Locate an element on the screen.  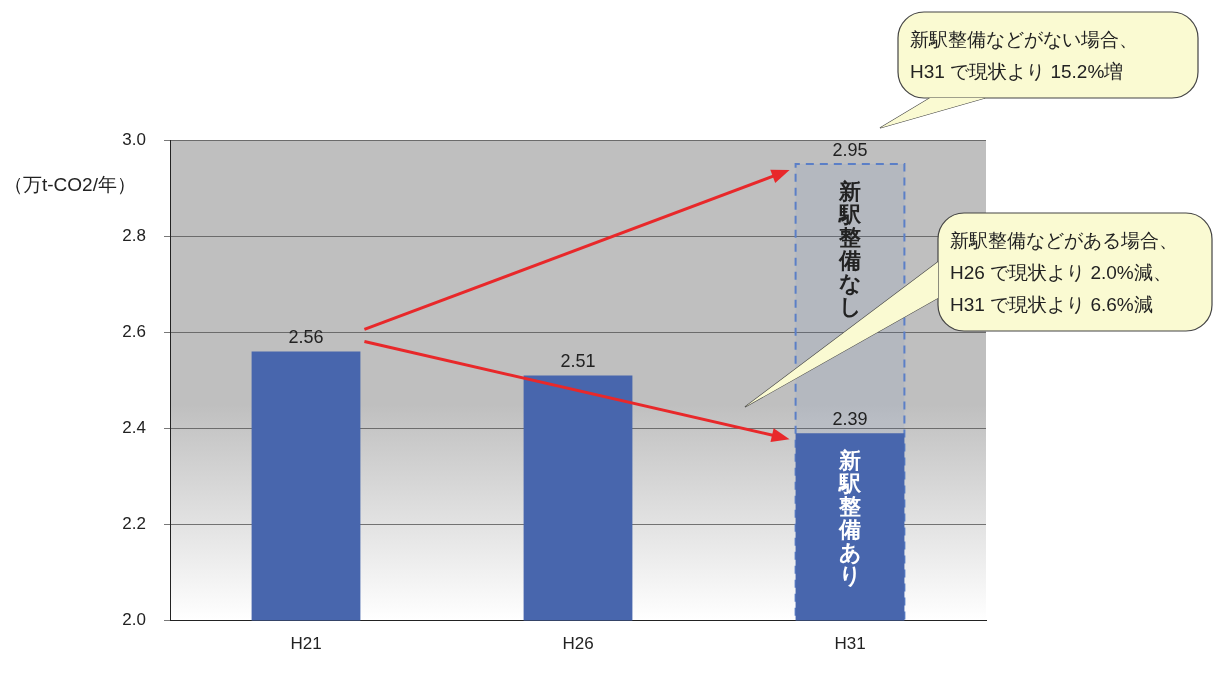
data-label: 2.39 is located at coordinates (850, 419).